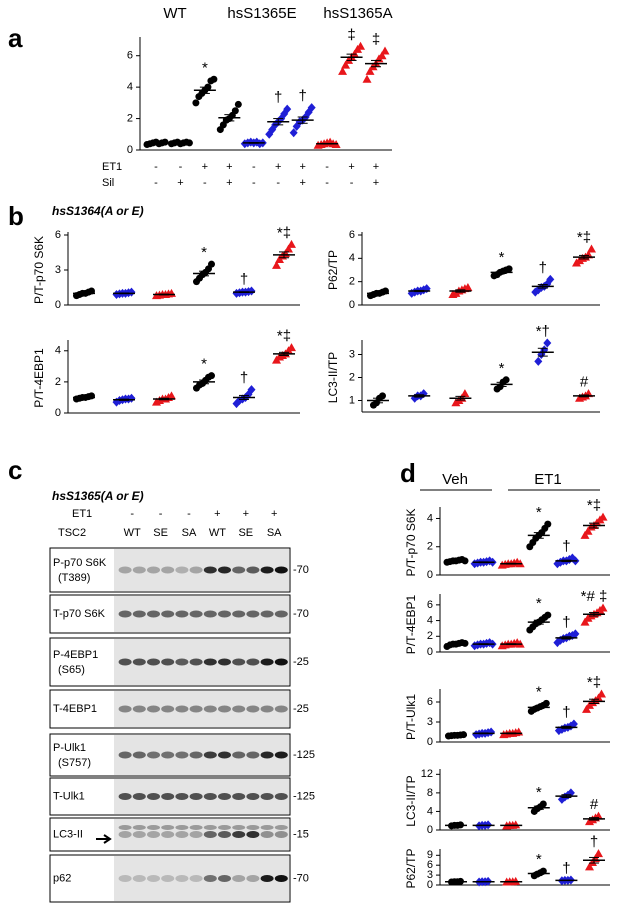 The height and width of the screenshot is (920, 619). What do you see at coordinates (72, 533) in the screenshot?
I see `condition-label: TSC2` at bounding box center [72, 533].